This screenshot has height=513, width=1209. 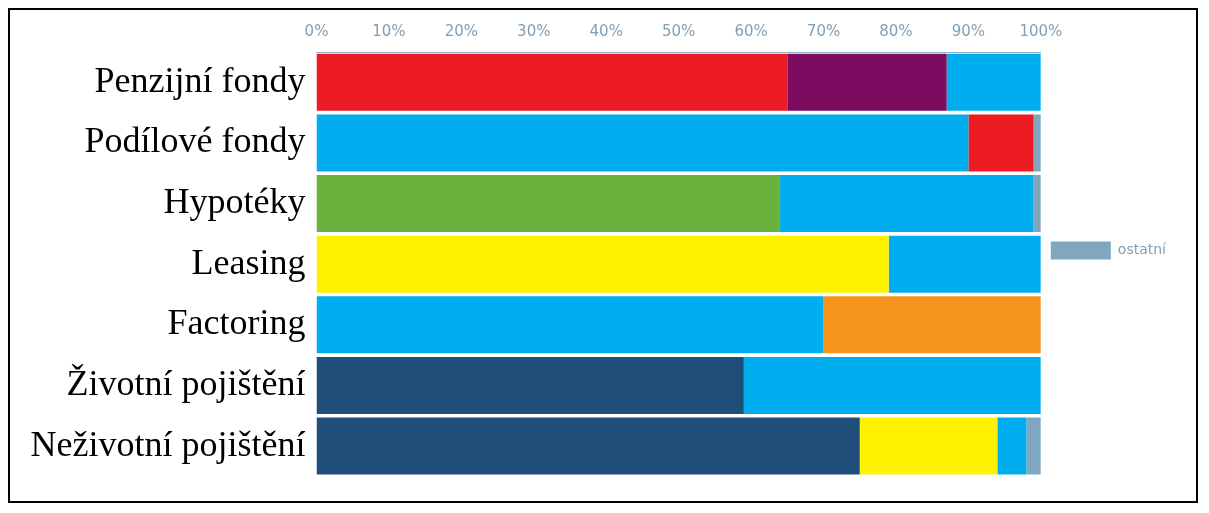 I want to click on x-tick-label: 20%, so click(x=461, y=30).